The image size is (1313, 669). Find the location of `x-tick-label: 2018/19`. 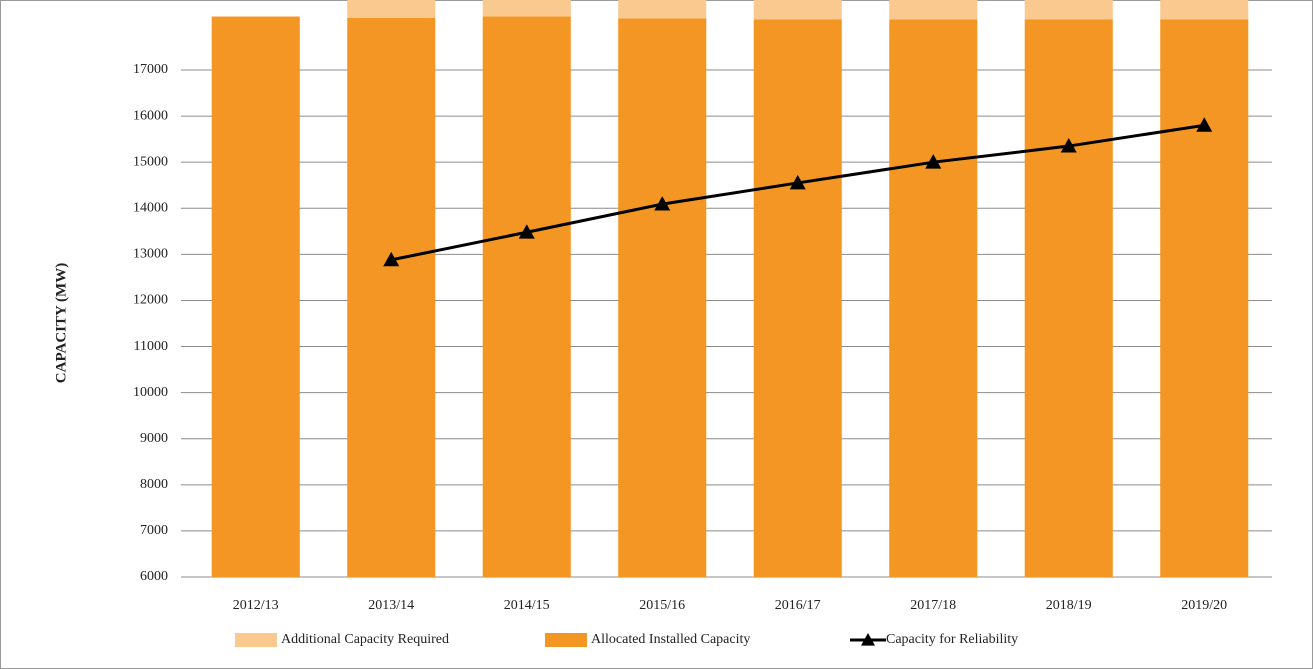

x-tick-label: 2018/19 is located at coordinates (1069, 605).